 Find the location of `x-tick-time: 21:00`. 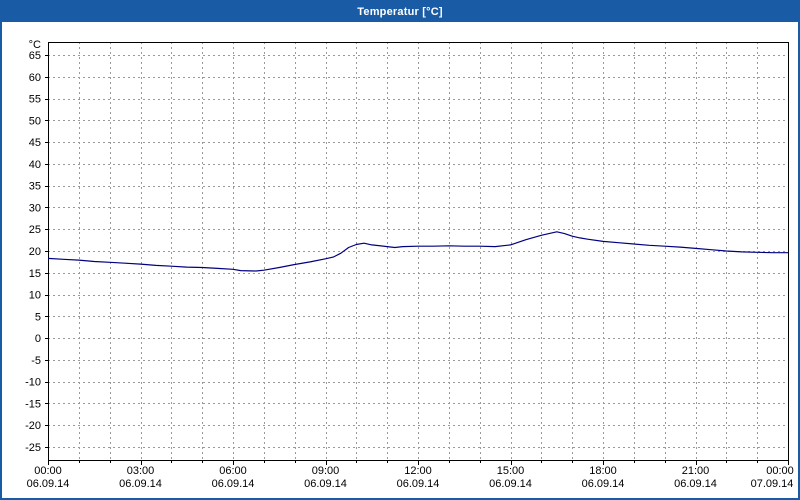

x-tick-time: 21:00 is located at coordinates (696, 471).